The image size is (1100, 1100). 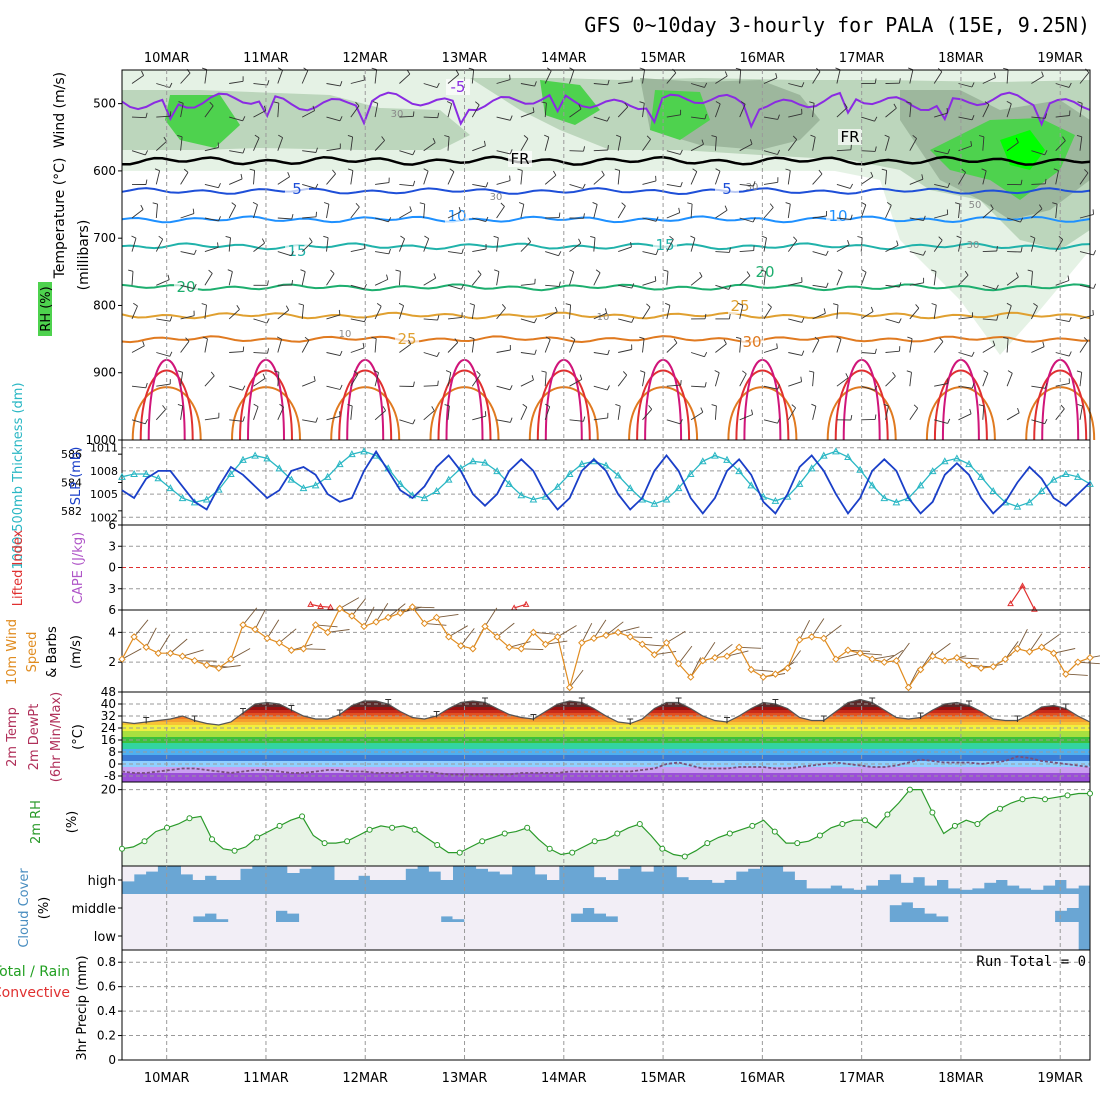 I want to click on temp-band, so click(x=606, y=703).